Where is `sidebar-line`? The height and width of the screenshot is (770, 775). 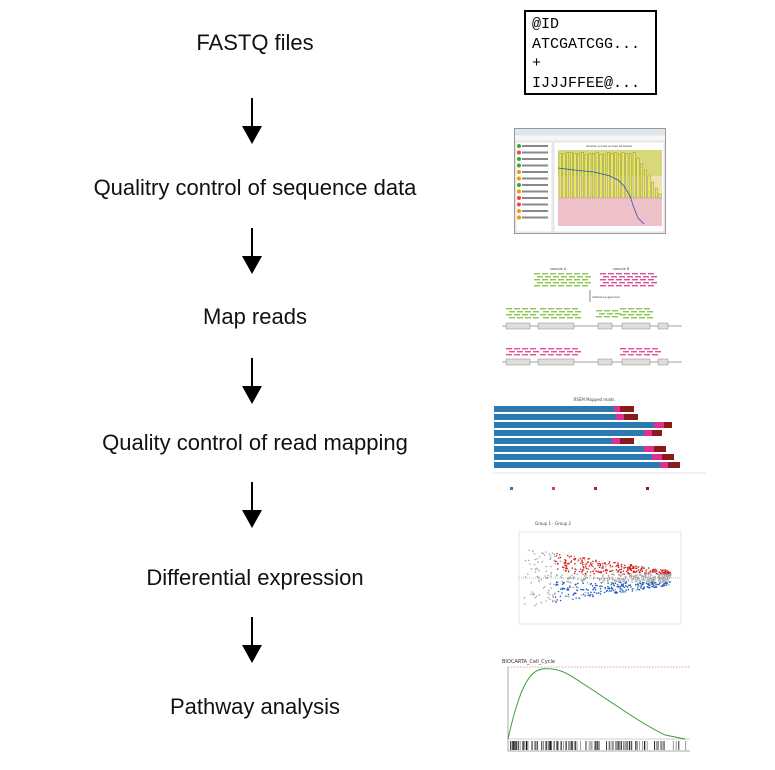
sidebar-line is located at coordinates (535, 178).